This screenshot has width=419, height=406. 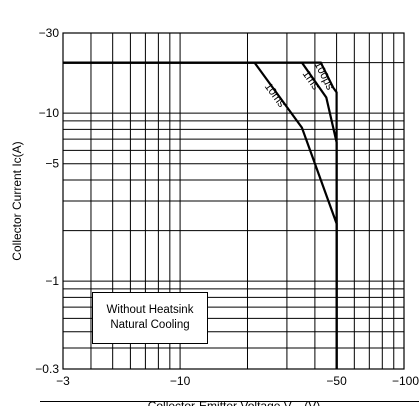 I want to click on x-tick-label: −100, so click(x=405, y=381).